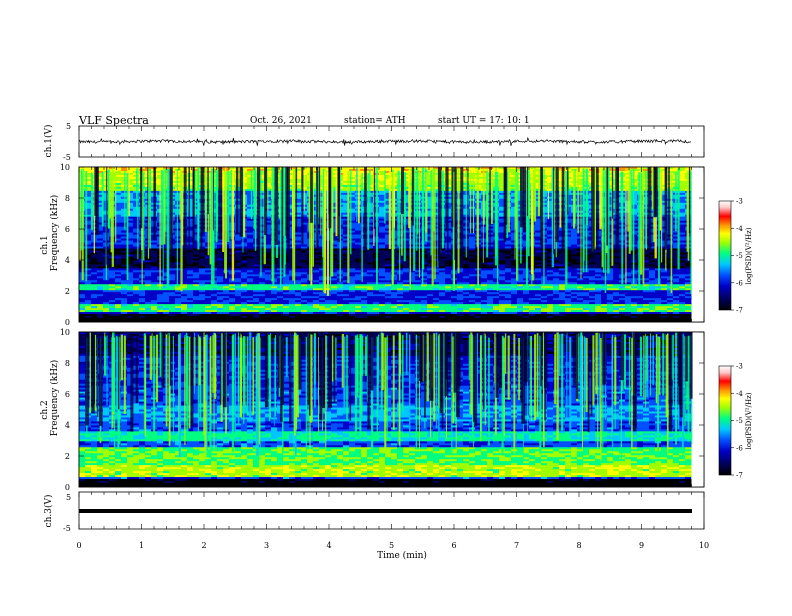  I want to click on ch2-frequency-label: Frequency (kHz), so click(54, 398).